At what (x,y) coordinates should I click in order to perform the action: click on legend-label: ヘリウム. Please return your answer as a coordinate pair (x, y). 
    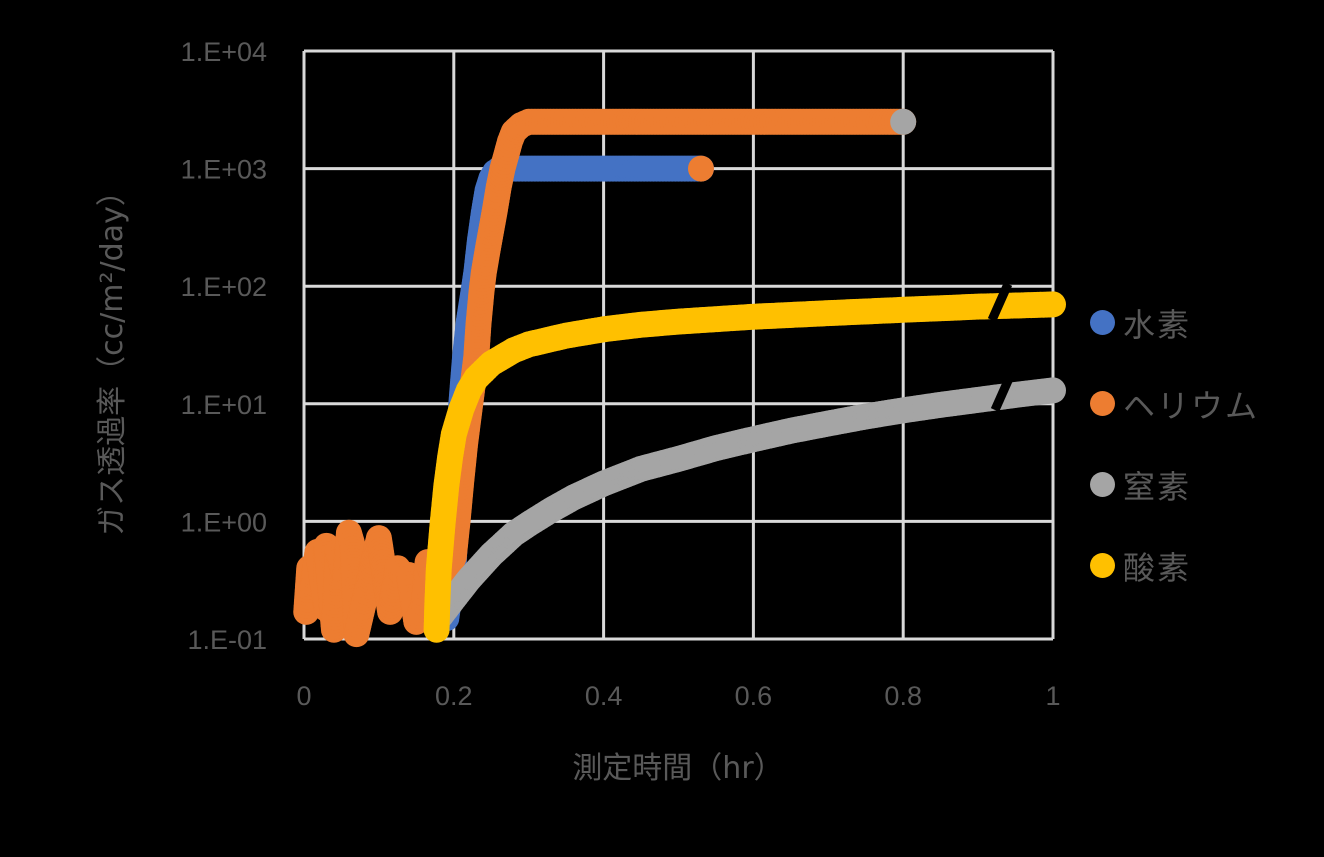
    Looking at the image, I should click on (1191, 405).